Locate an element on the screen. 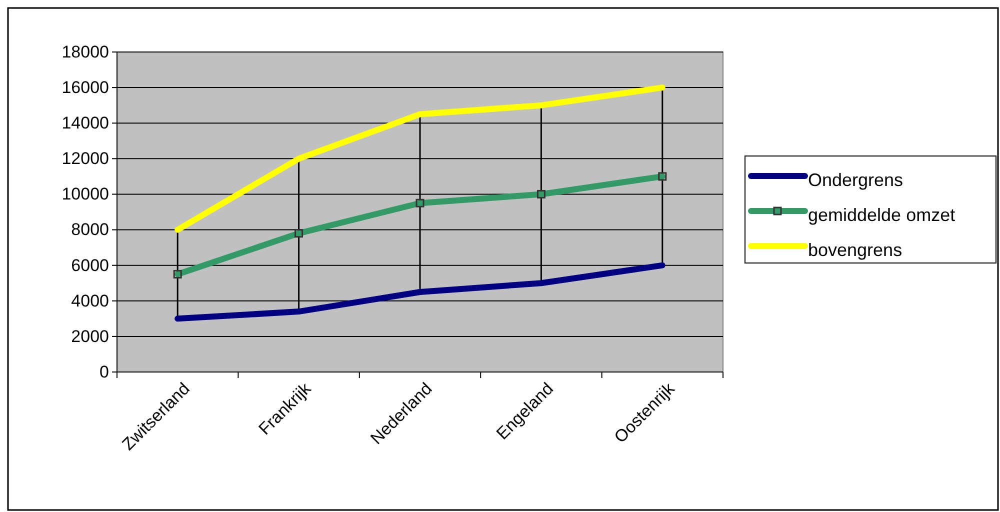 The image size is (1000, 512). y-tick-label: 10000 is located at coordinates (85, 194).